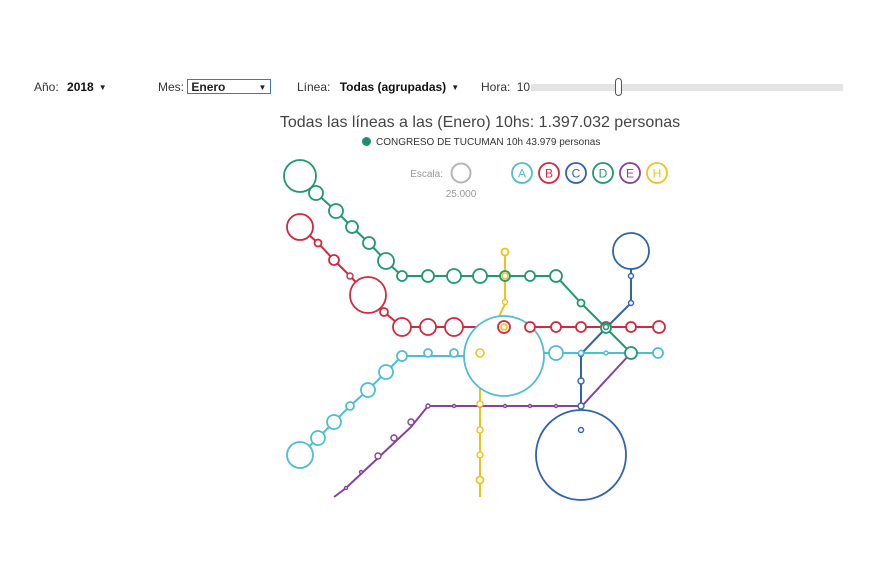 This screenshot has height=572, width=880. Describe the element at coordinates (208, 87) in the screenshot. I see `month-select-value: Enero` at that location.